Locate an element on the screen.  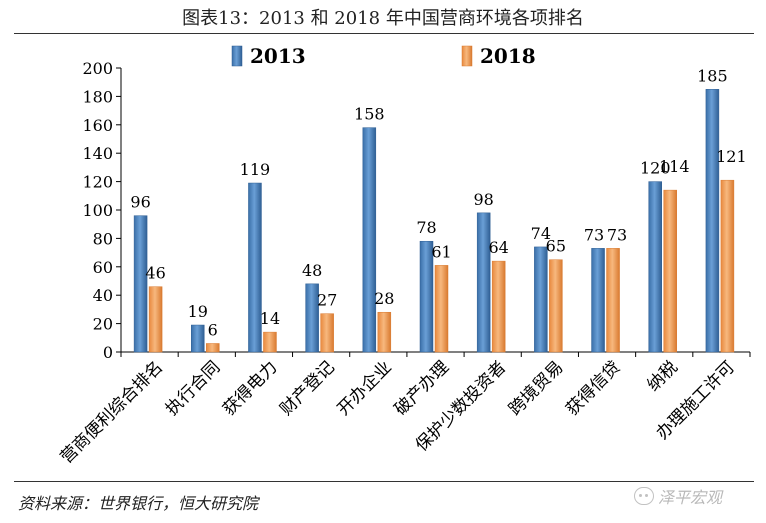
y-tick-label: 120 is located at coordinates (97, 182).